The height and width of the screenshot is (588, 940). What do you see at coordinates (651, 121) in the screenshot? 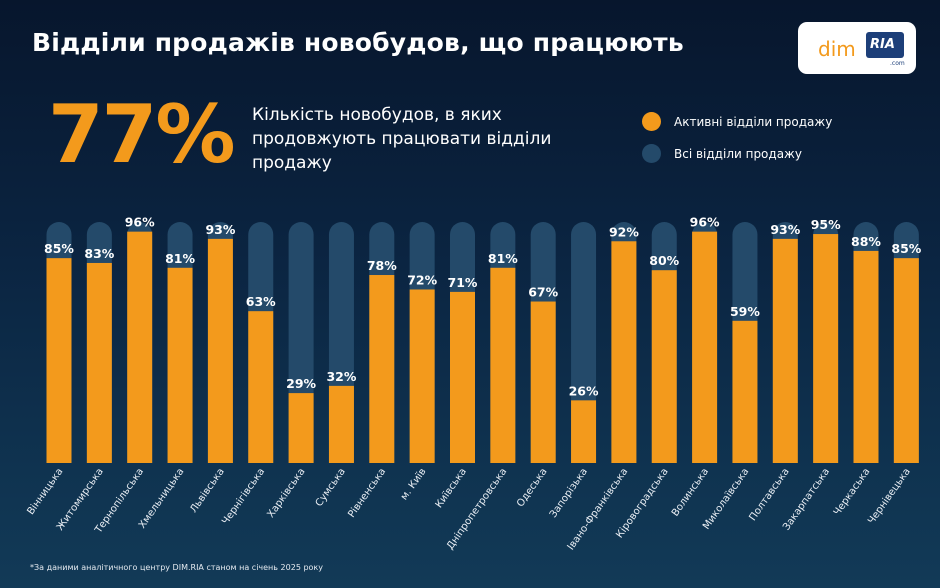
I see `legend-active-dot` at bounding box center [651, 121].